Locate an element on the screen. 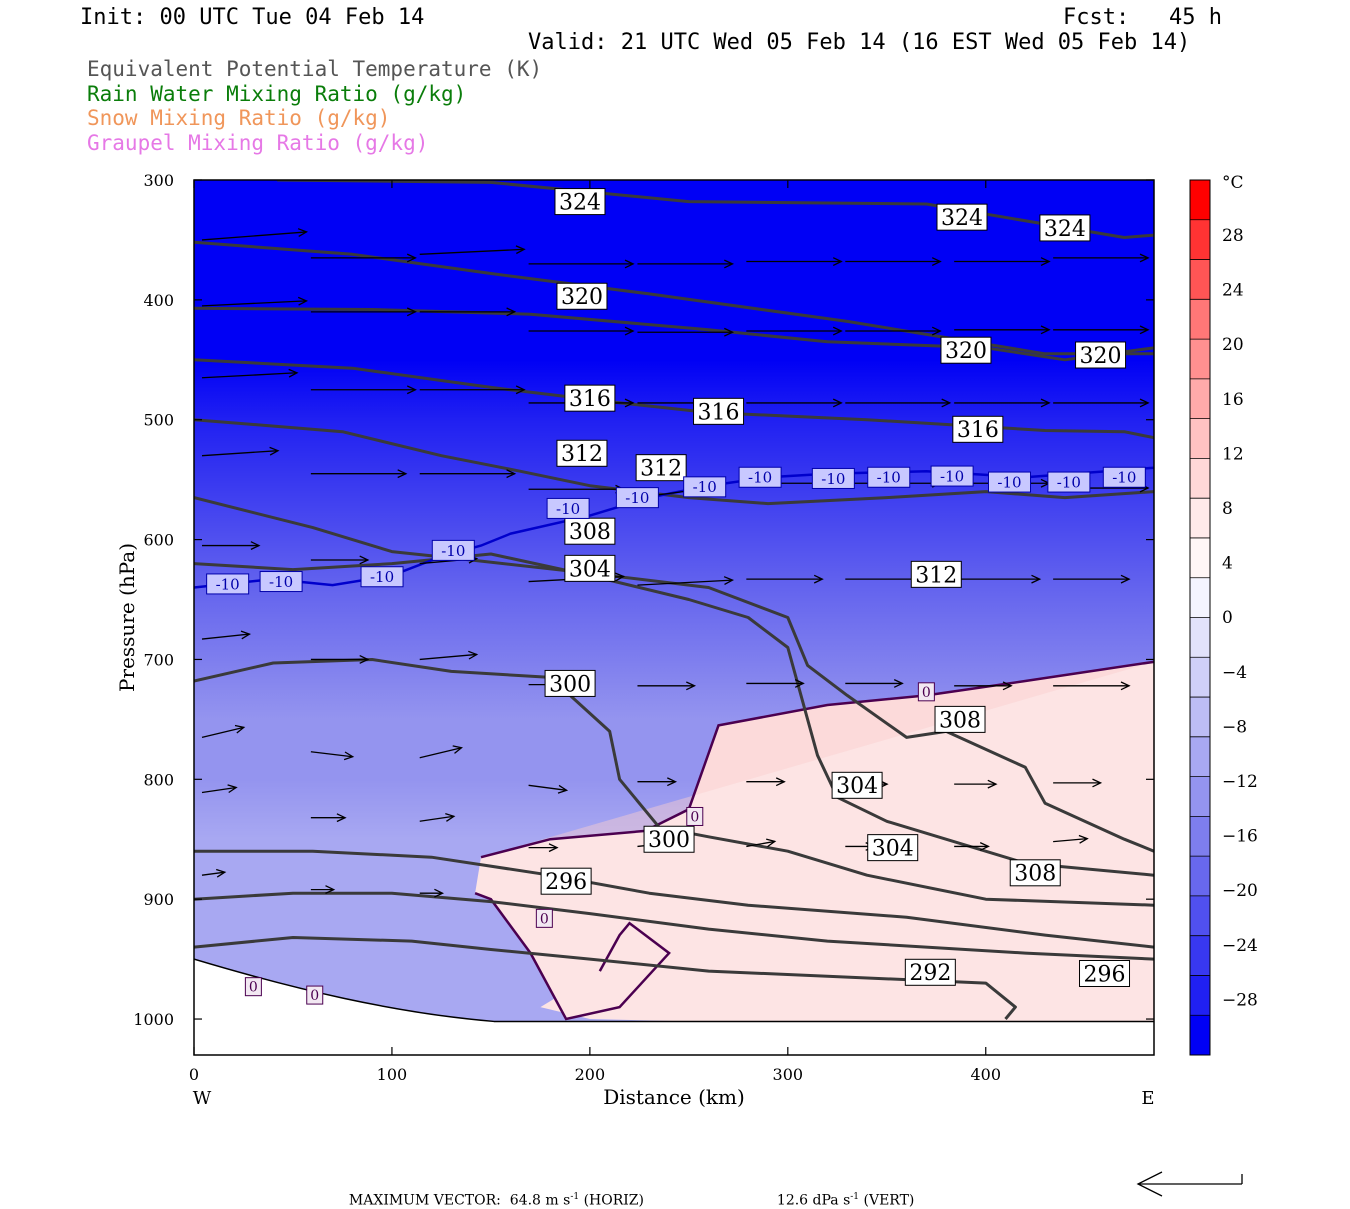  colorbar-tick-label: −16 is located at coordinates (1240, 837).